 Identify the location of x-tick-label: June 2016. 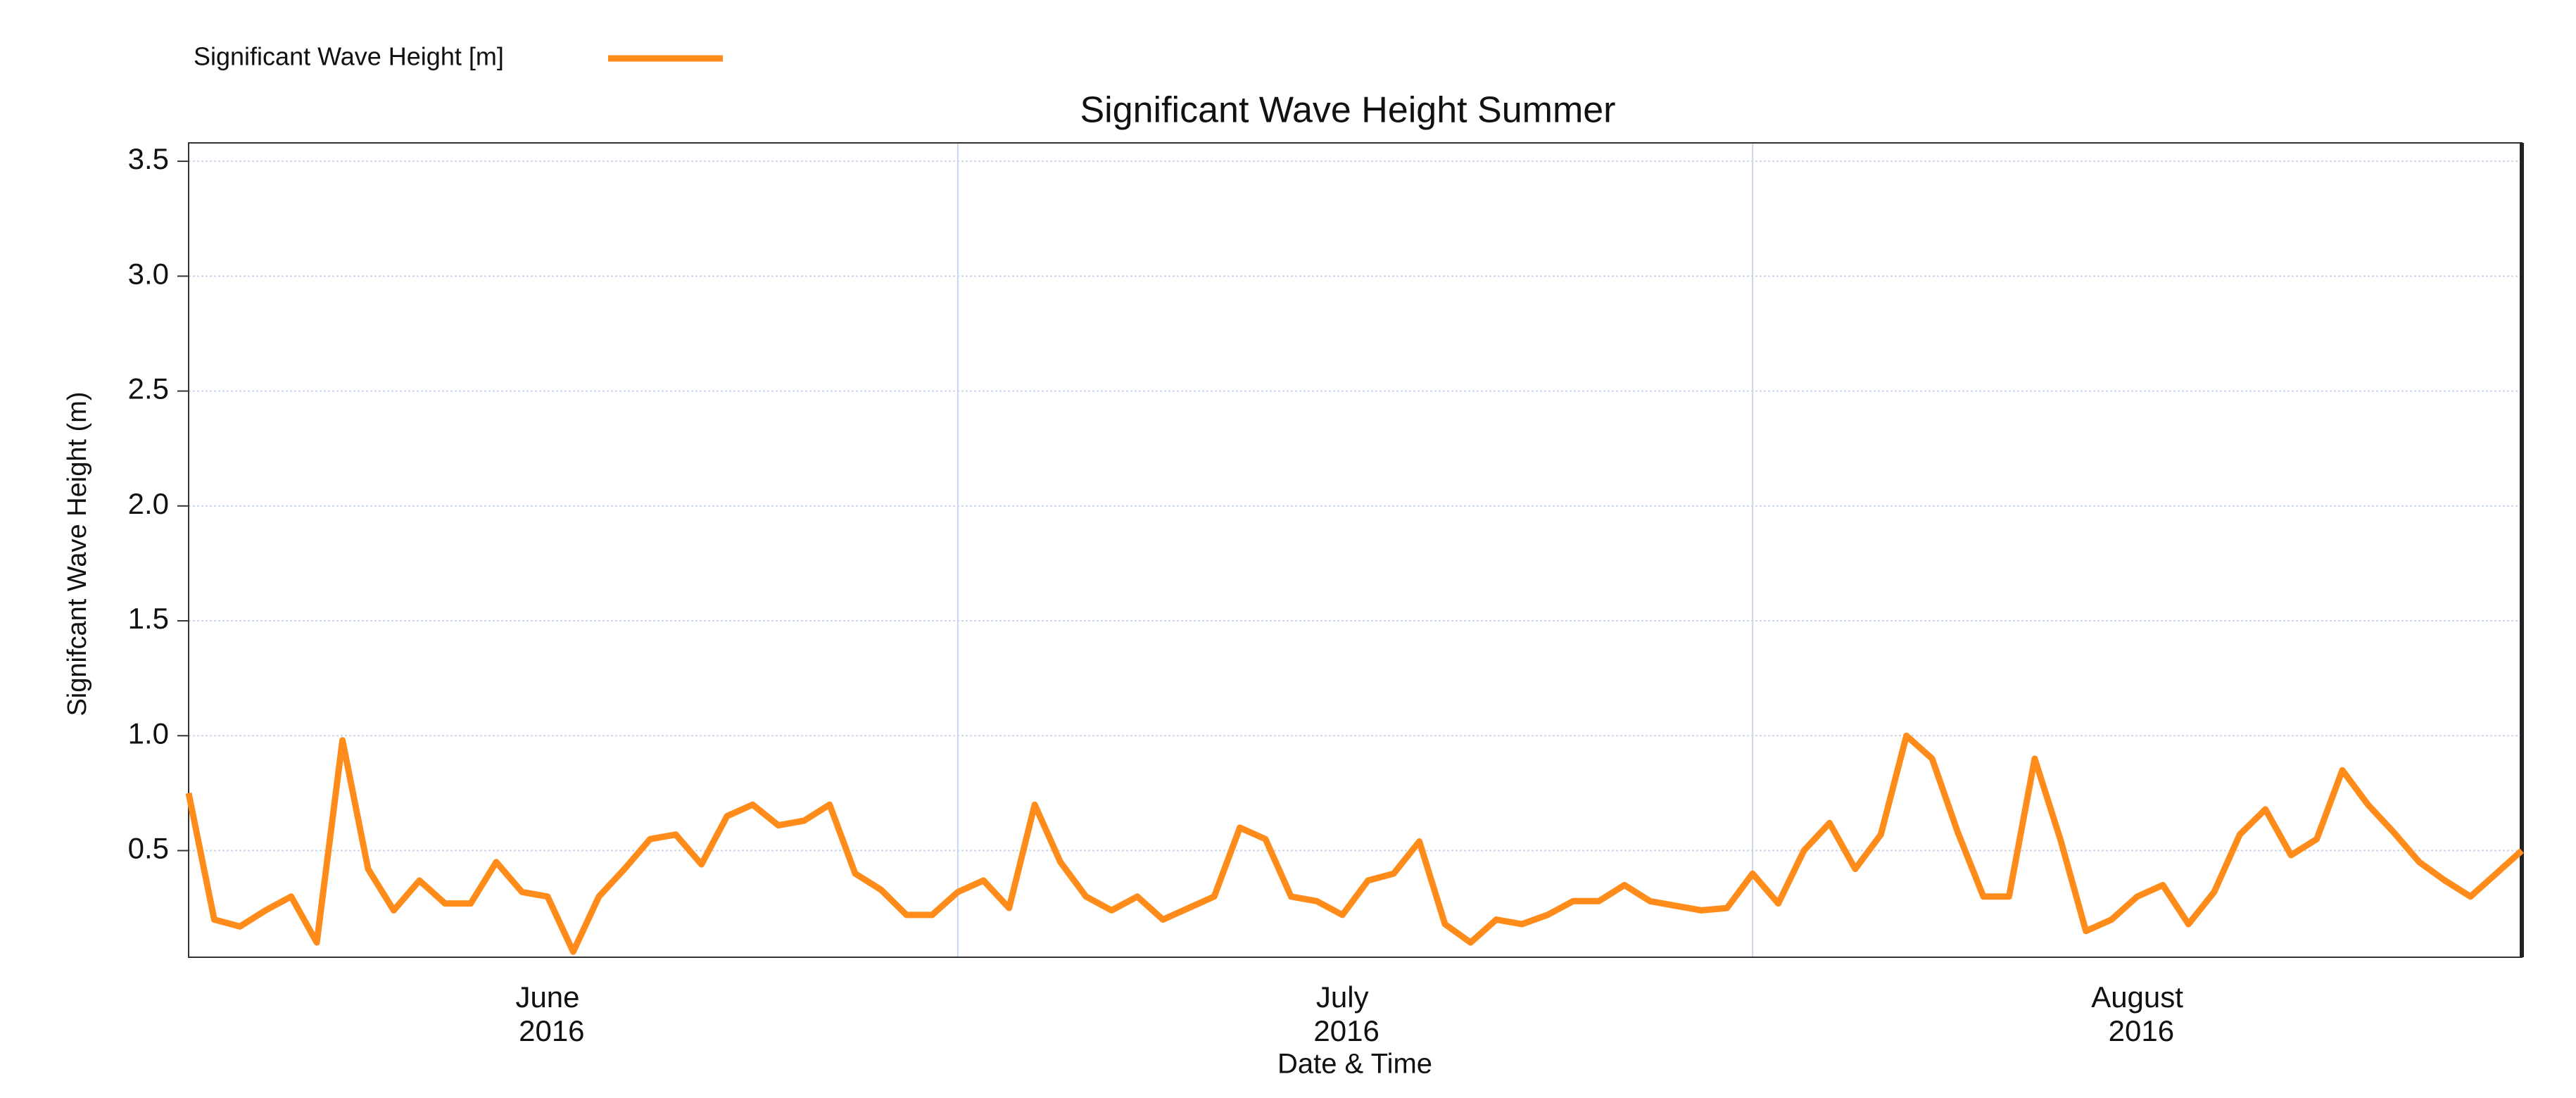
(547, 1013).